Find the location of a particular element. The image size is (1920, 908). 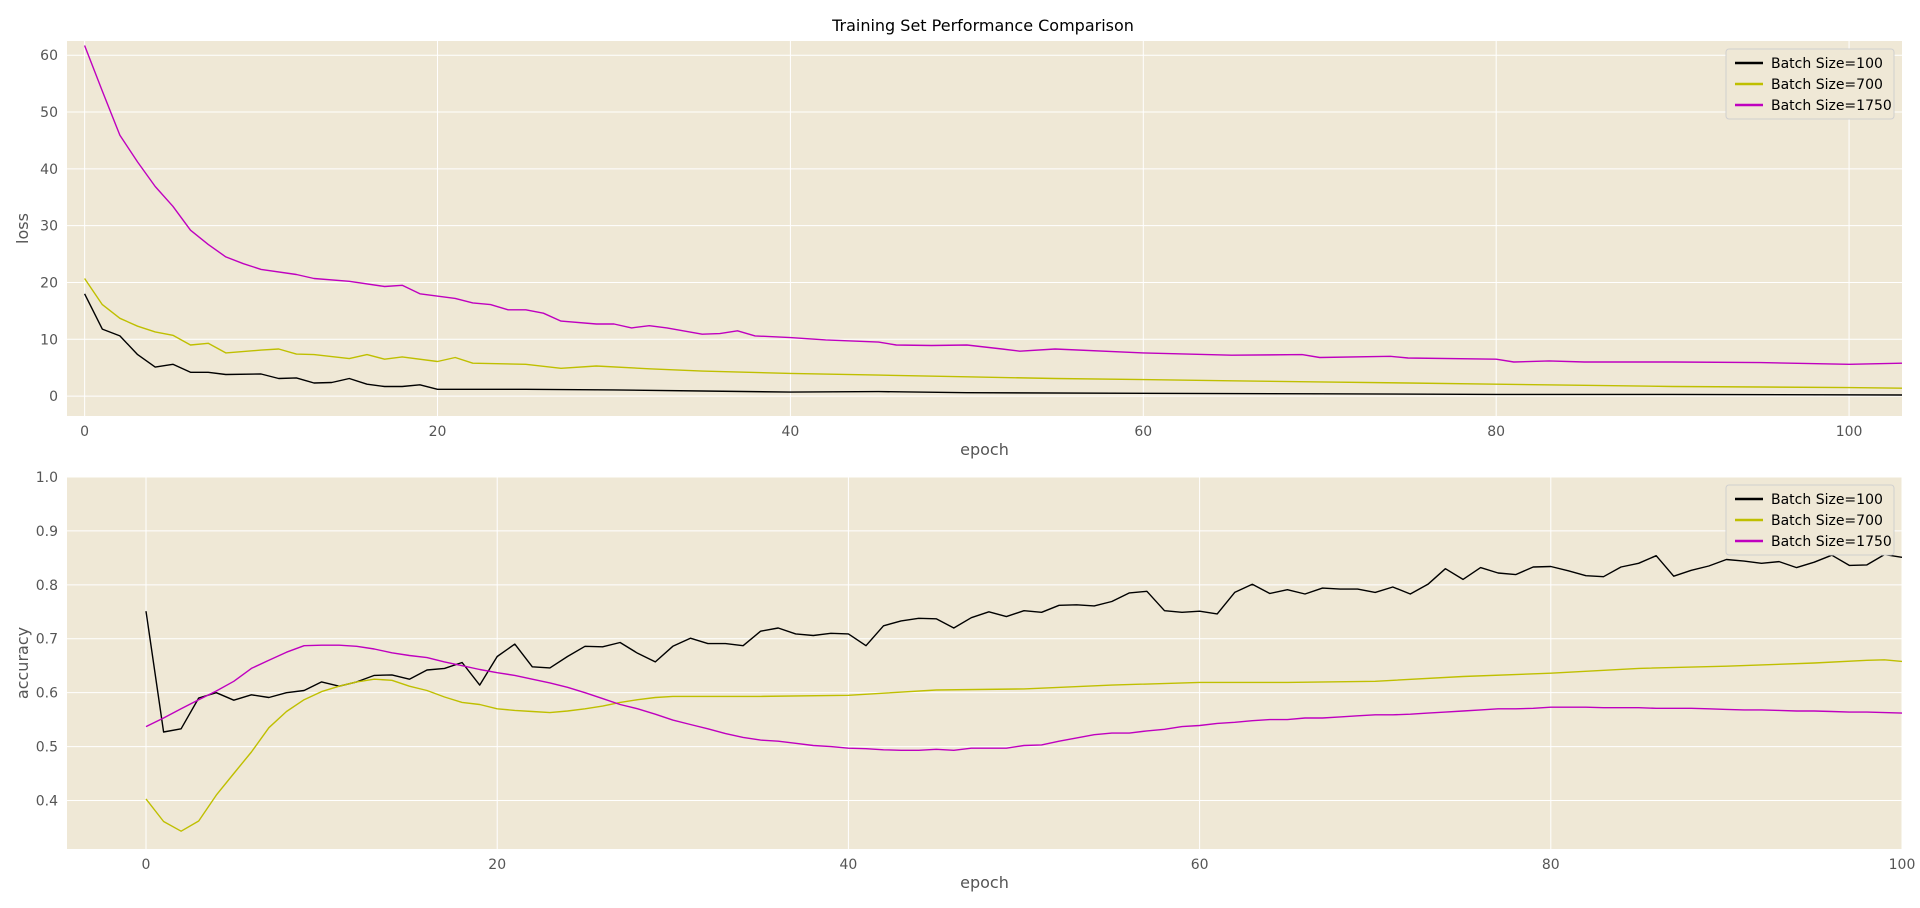

y-tick-label: 40 is located at coordinates (49, 170).